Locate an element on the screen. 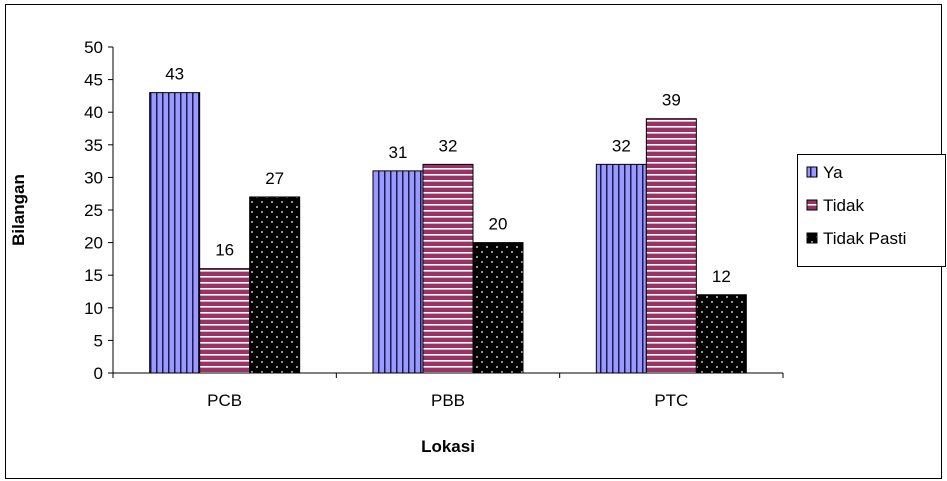 The width and height of the screenshot is (947, 481). x-tick-label: PTC is located at coordinates (671, 400).